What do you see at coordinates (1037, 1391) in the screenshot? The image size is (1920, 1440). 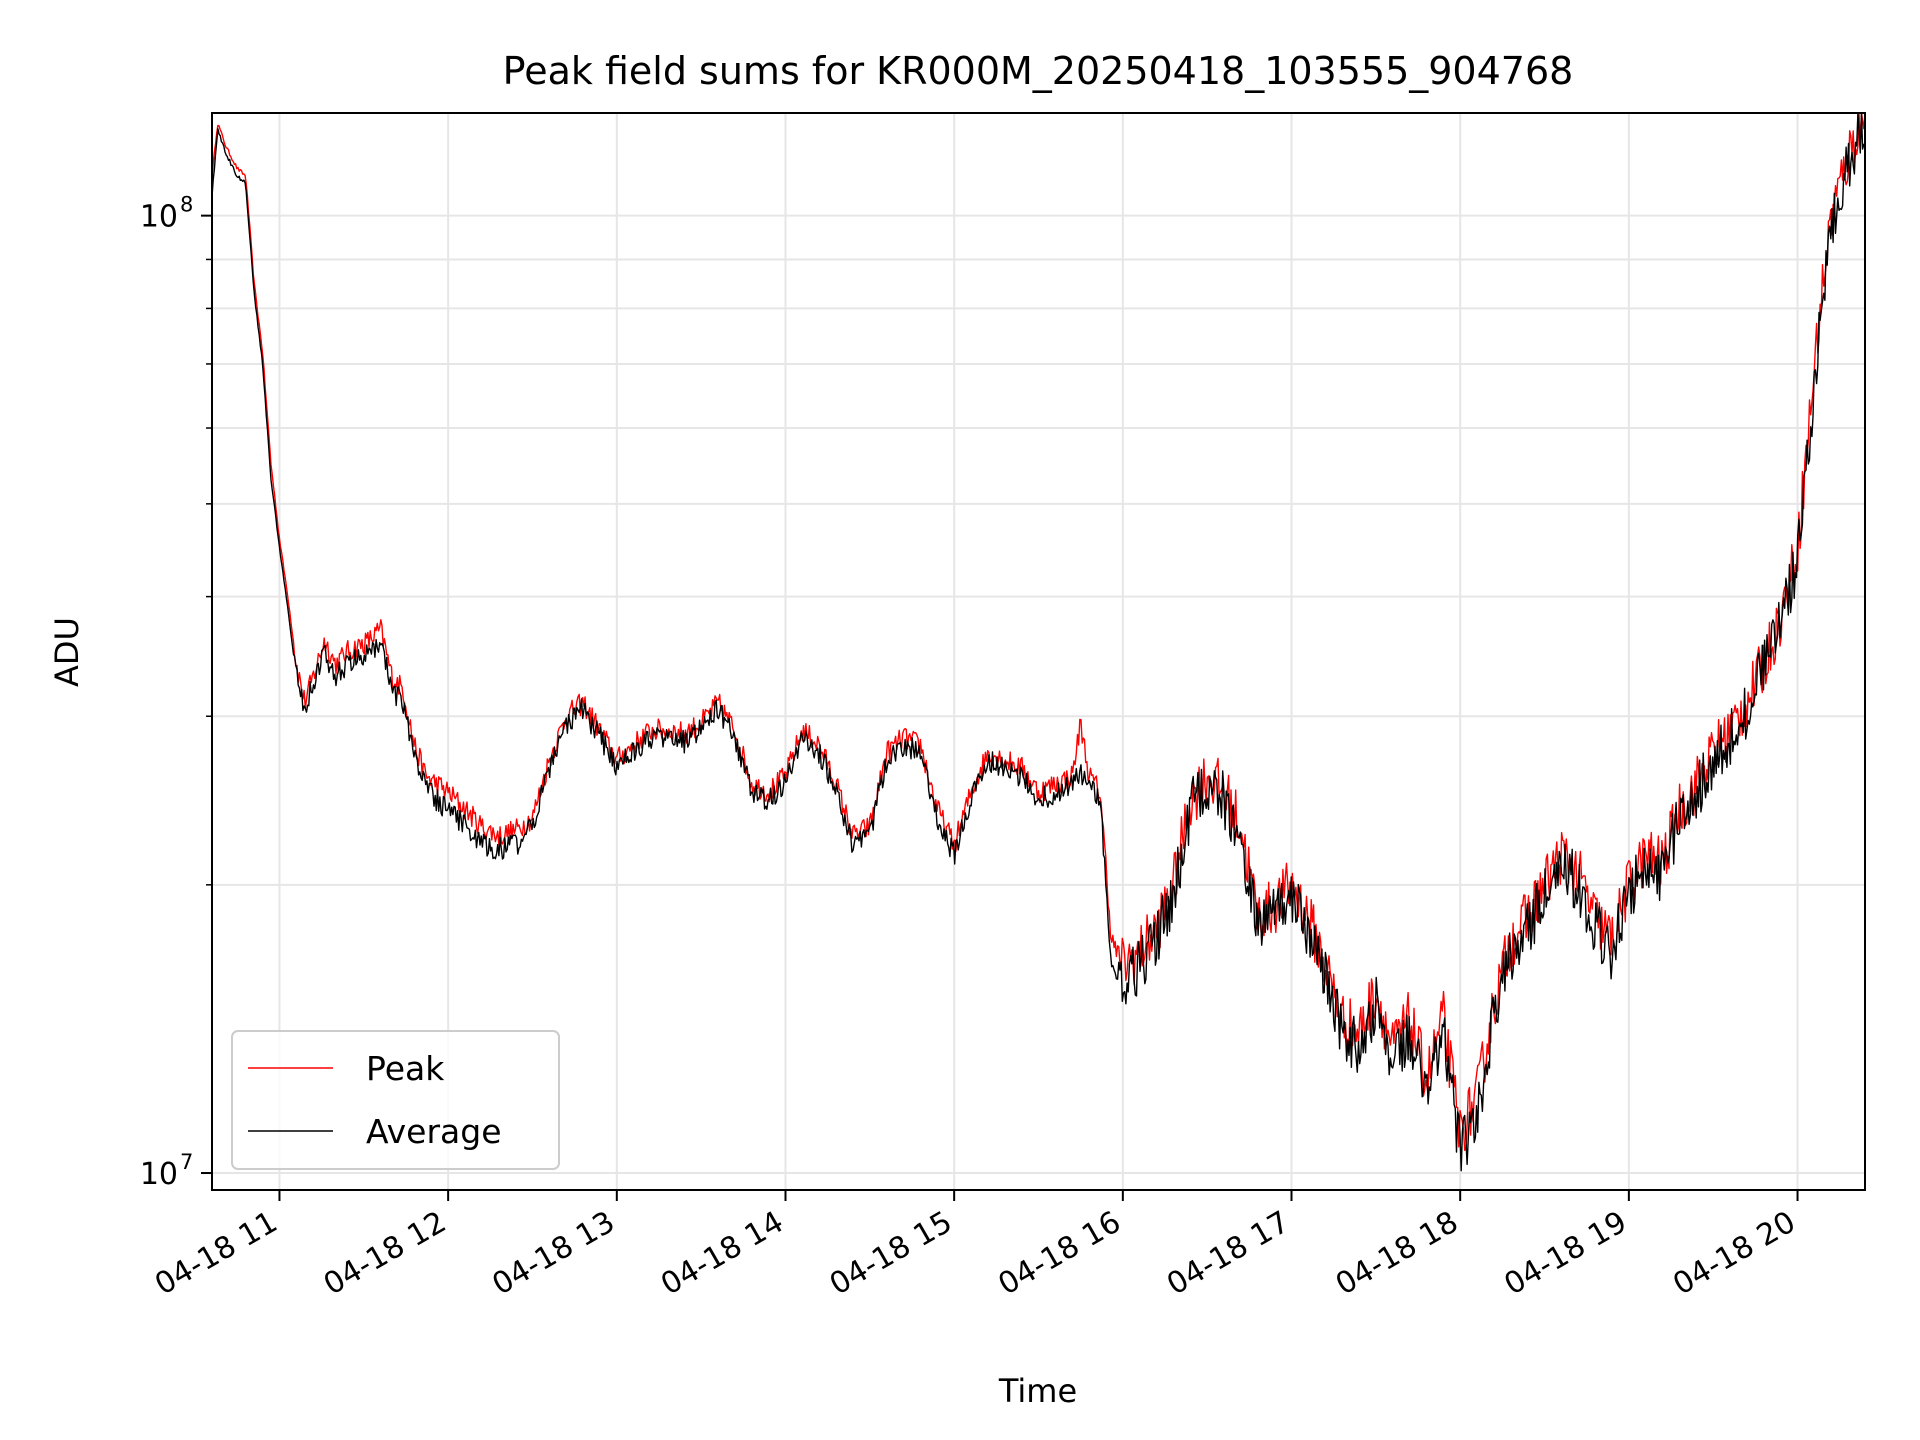 I see `x-axis-label: Time` at bounding box center [1037, 1391].